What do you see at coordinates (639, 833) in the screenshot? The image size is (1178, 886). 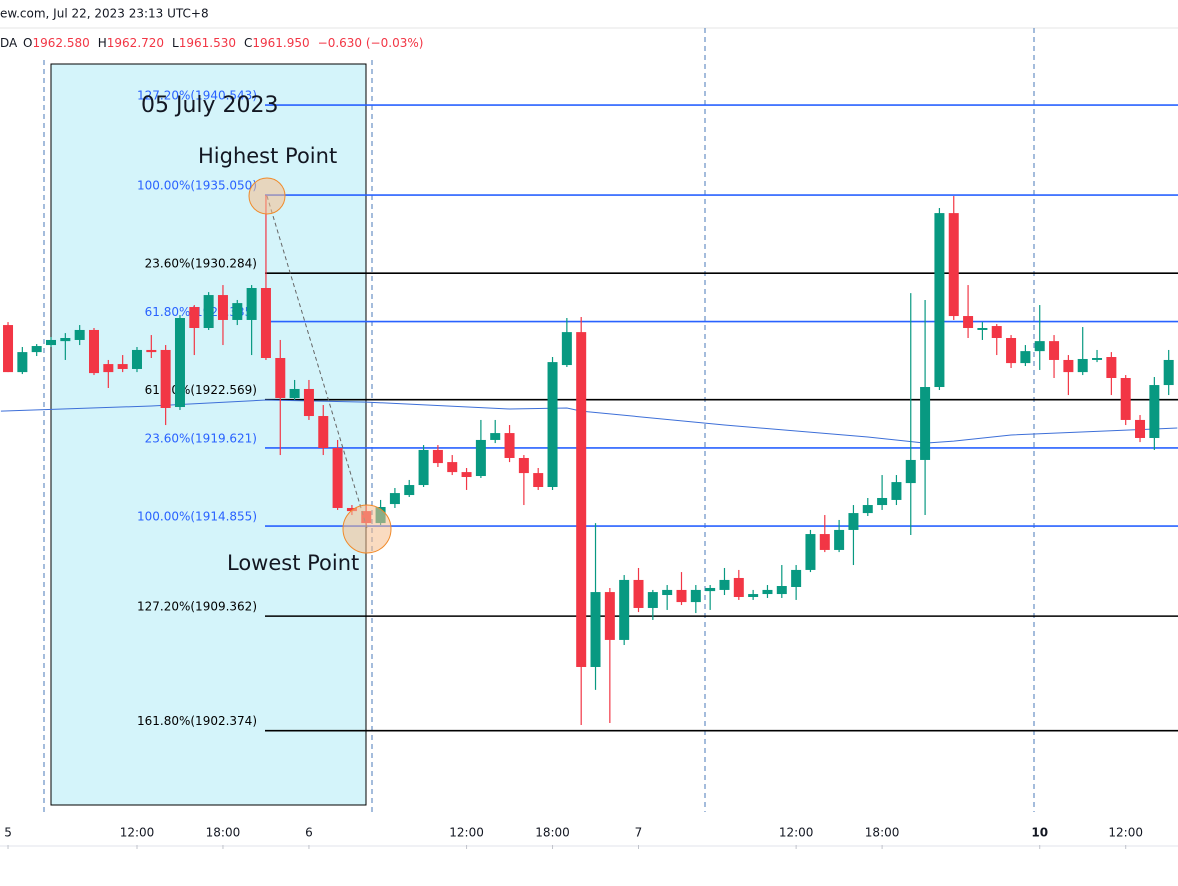 I see `x-tick-label: 7` at bounding box center [639, 833].